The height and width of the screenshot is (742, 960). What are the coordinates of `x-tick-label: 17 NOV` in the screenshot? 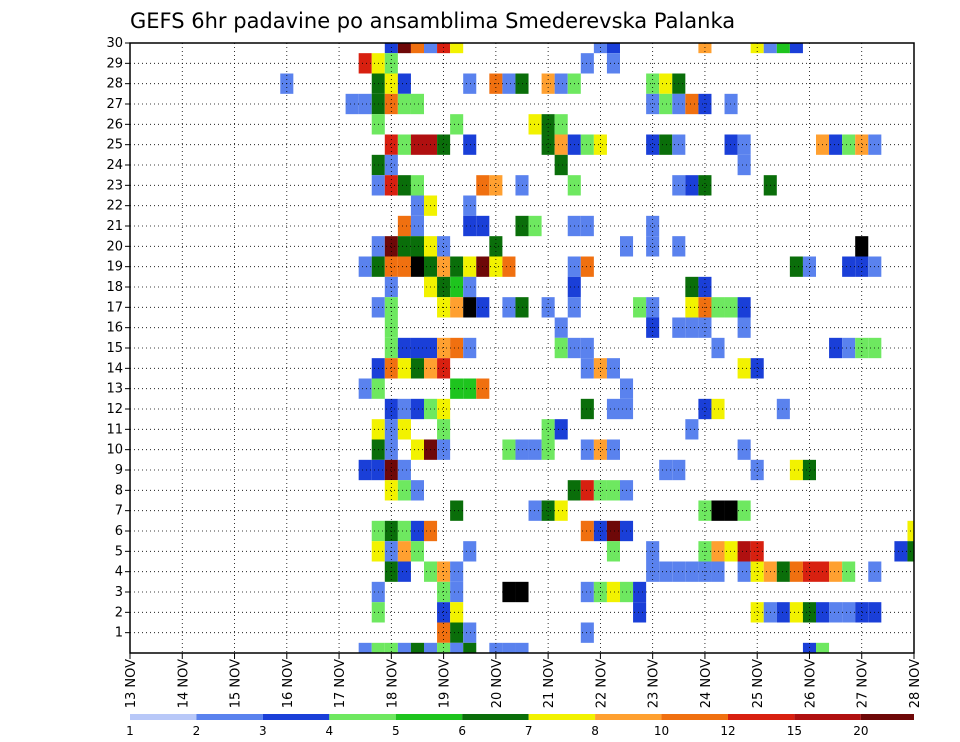 It's located at (340, 683).